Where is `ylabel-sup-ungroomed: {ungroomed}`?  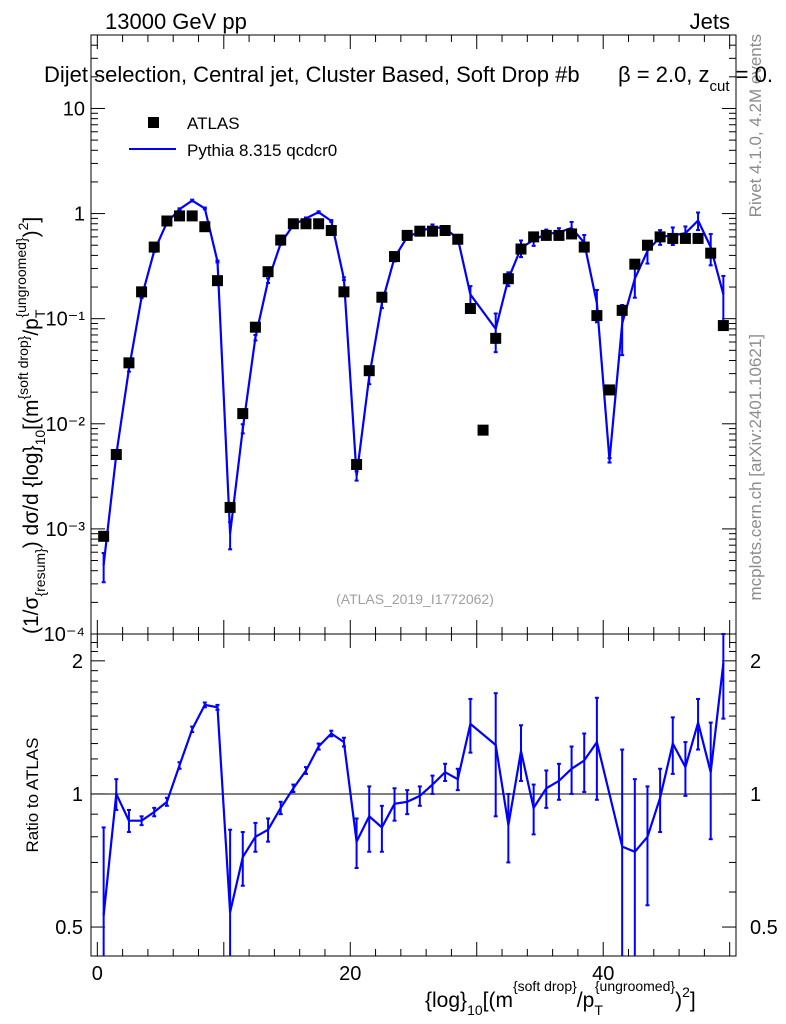 ylabel-sup-ungroomed: {ungroomed} is located at coordinates (21, 277).